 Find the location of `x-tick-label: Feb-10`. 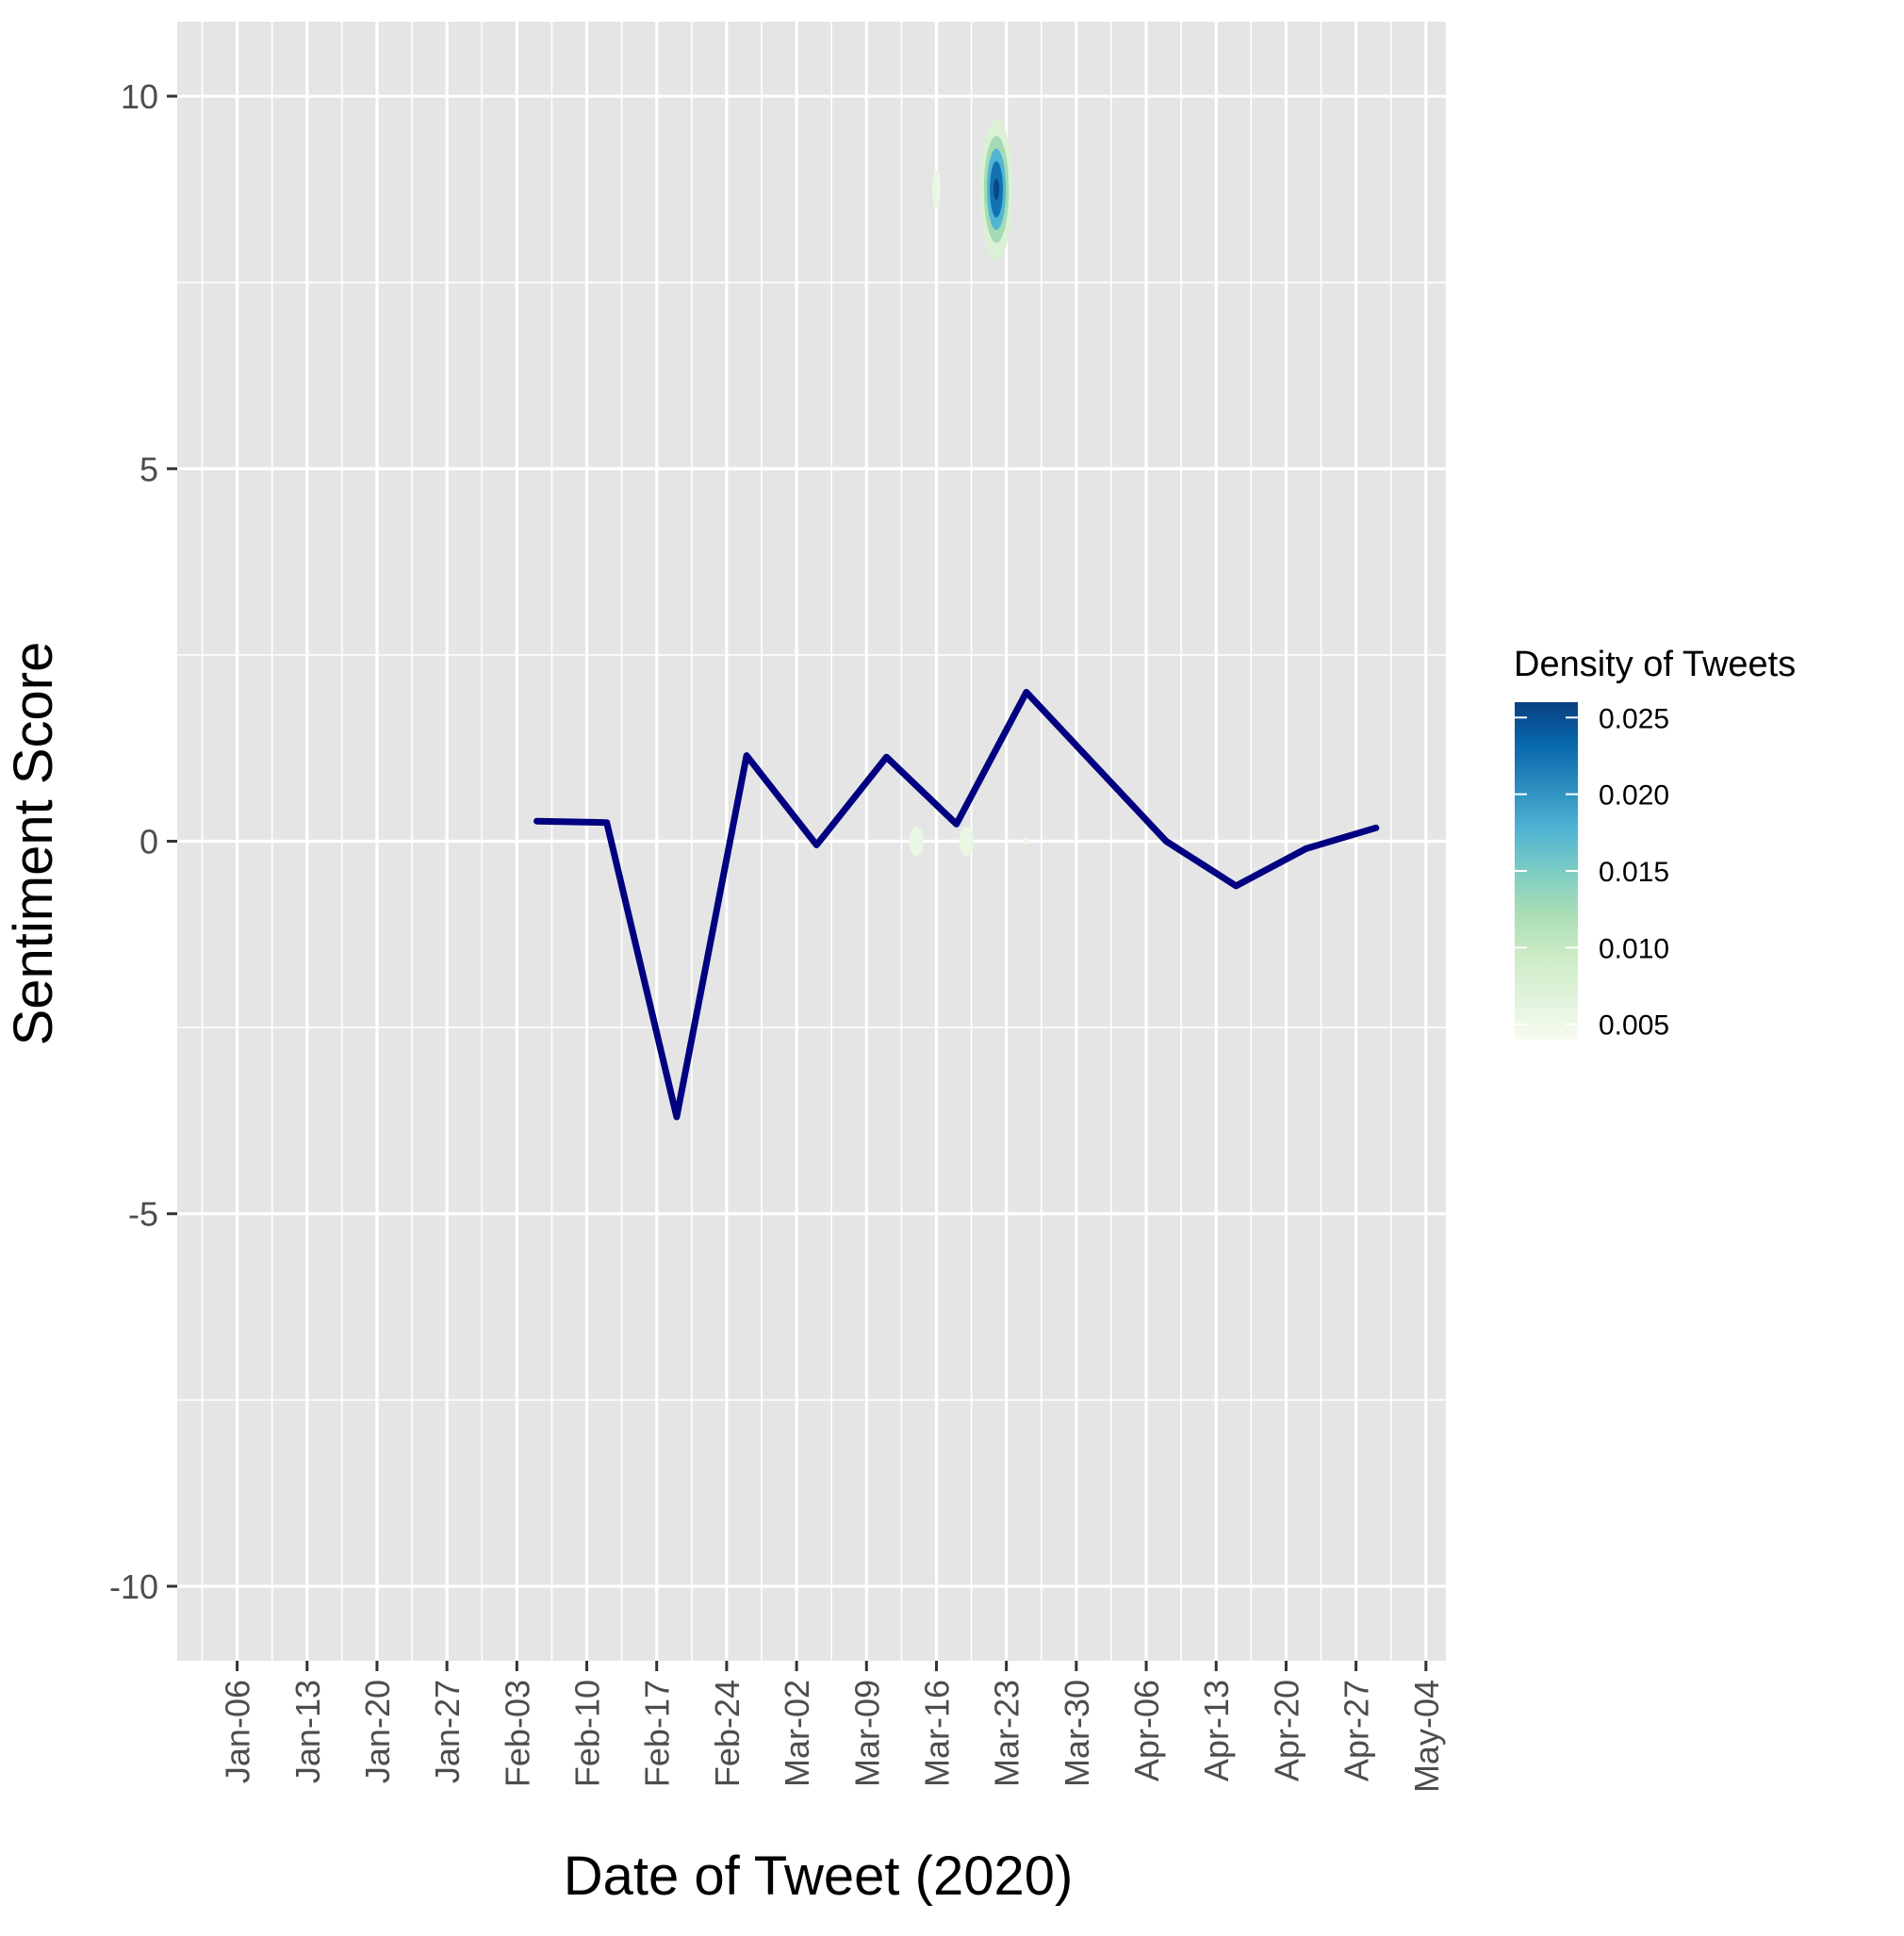

x-tick-label: Feb-10 is located at coordinates (587, 1733).